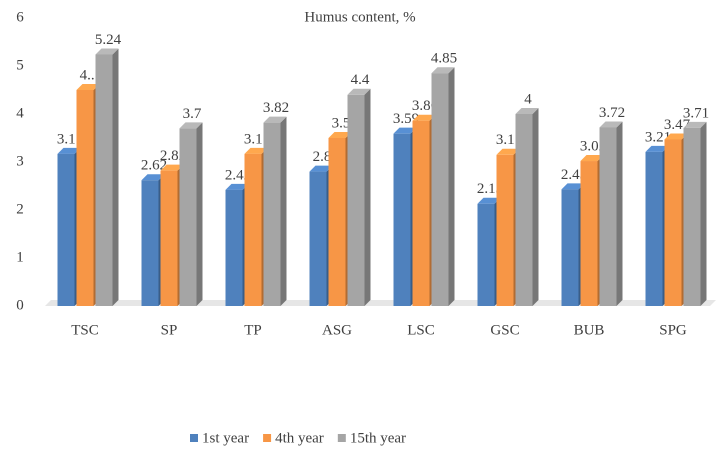  What do you see at coordinates (359, 17) in the screenshot?
I see `chart-title: Humus content, %` at bounding box center [359, 17].